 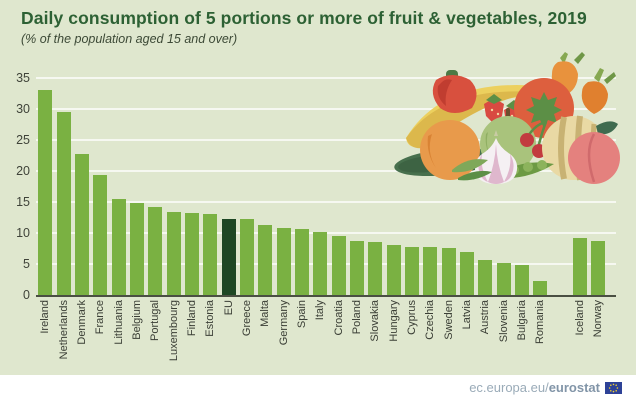 What do you see at coordinates (283, 211) in the screenshot?
I see `bar-column-germany: Germany` at bounding box center [283, 211].